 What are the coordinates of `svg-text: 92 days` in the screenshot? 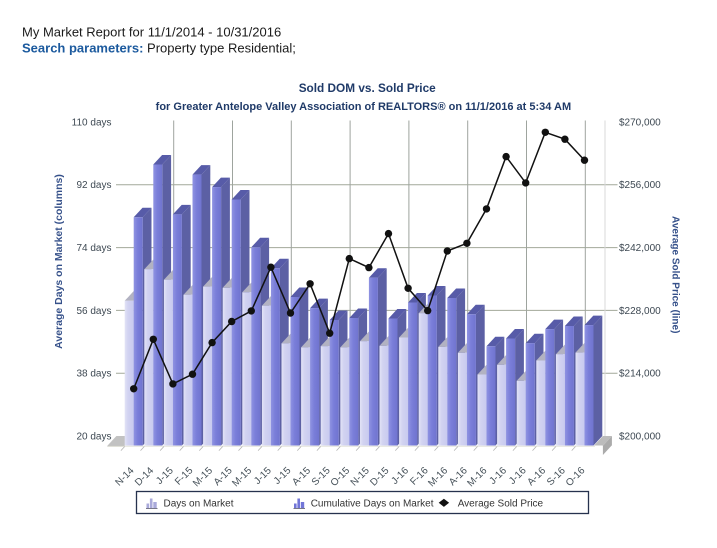 It's located at (93, 185).